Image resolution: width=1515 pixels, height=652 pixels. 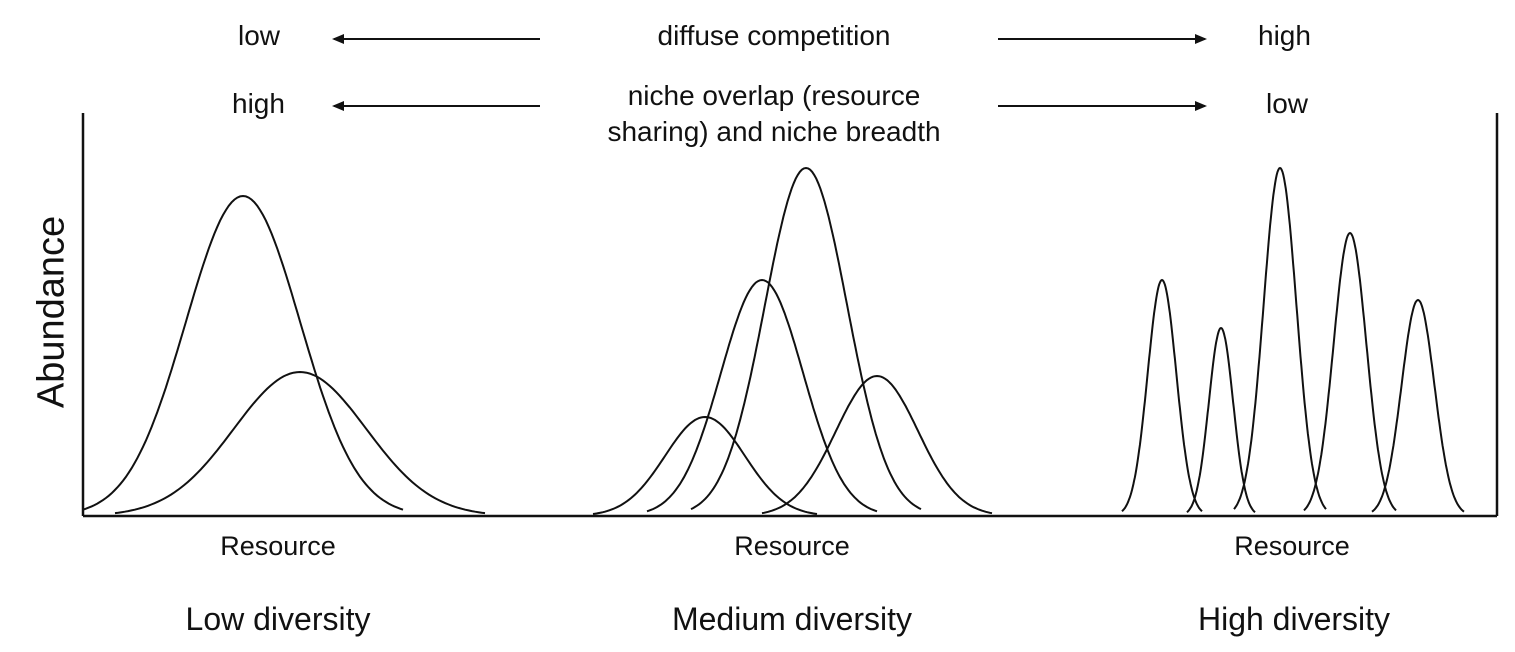 I want to click on caption-medium-diversity: Medium diversity, so click(x=792, y=619).